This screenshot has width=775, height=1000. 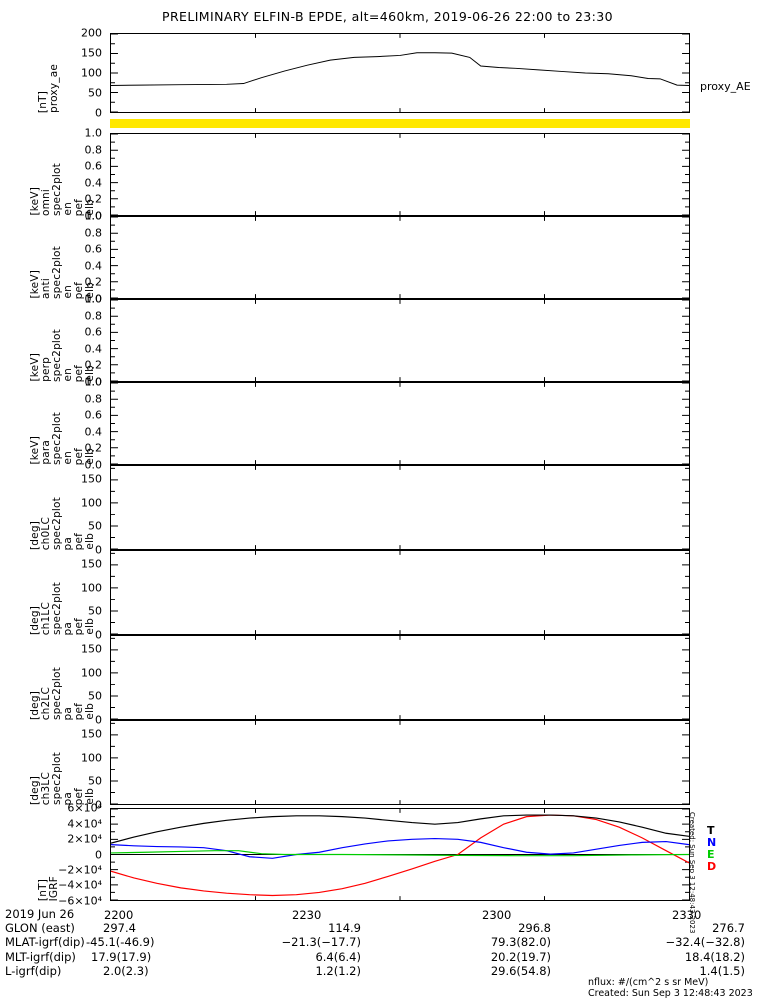 I want to click on row-value: 17.9(17.9), so click(x=121, y=956).